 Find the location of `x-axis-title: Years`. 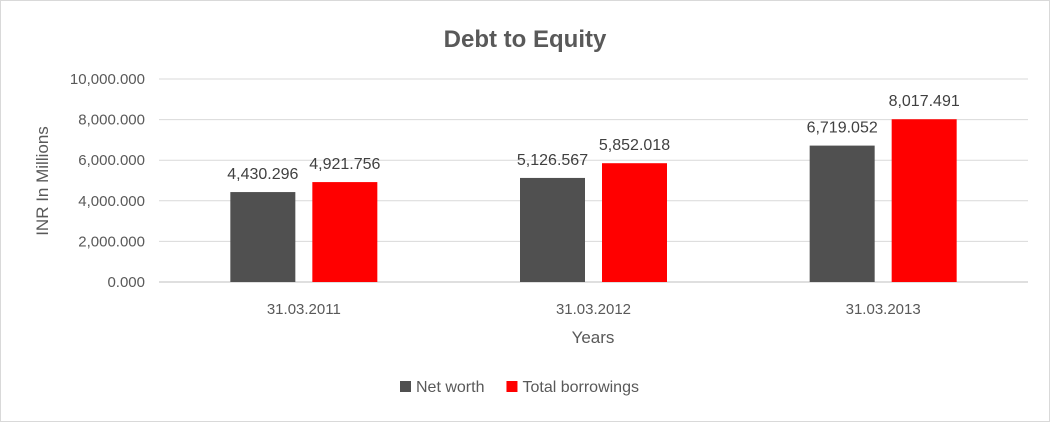

x-axis-title: Years is located at coordinates (593, 337).